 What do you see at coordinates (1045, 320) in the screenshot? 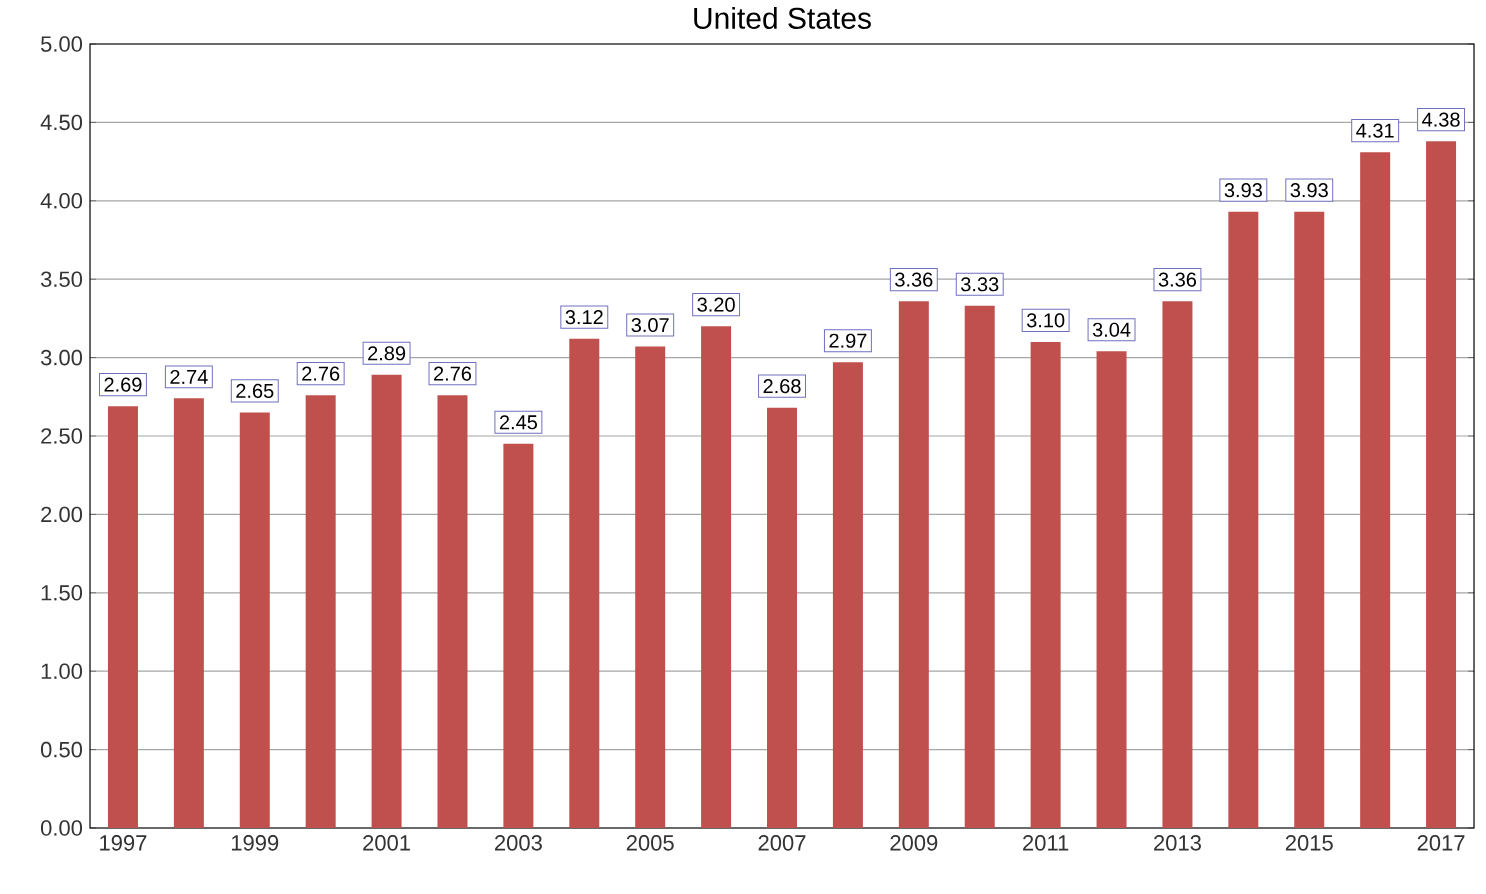
I see `data-label: 3.10` at bounding box center [1045, 320].